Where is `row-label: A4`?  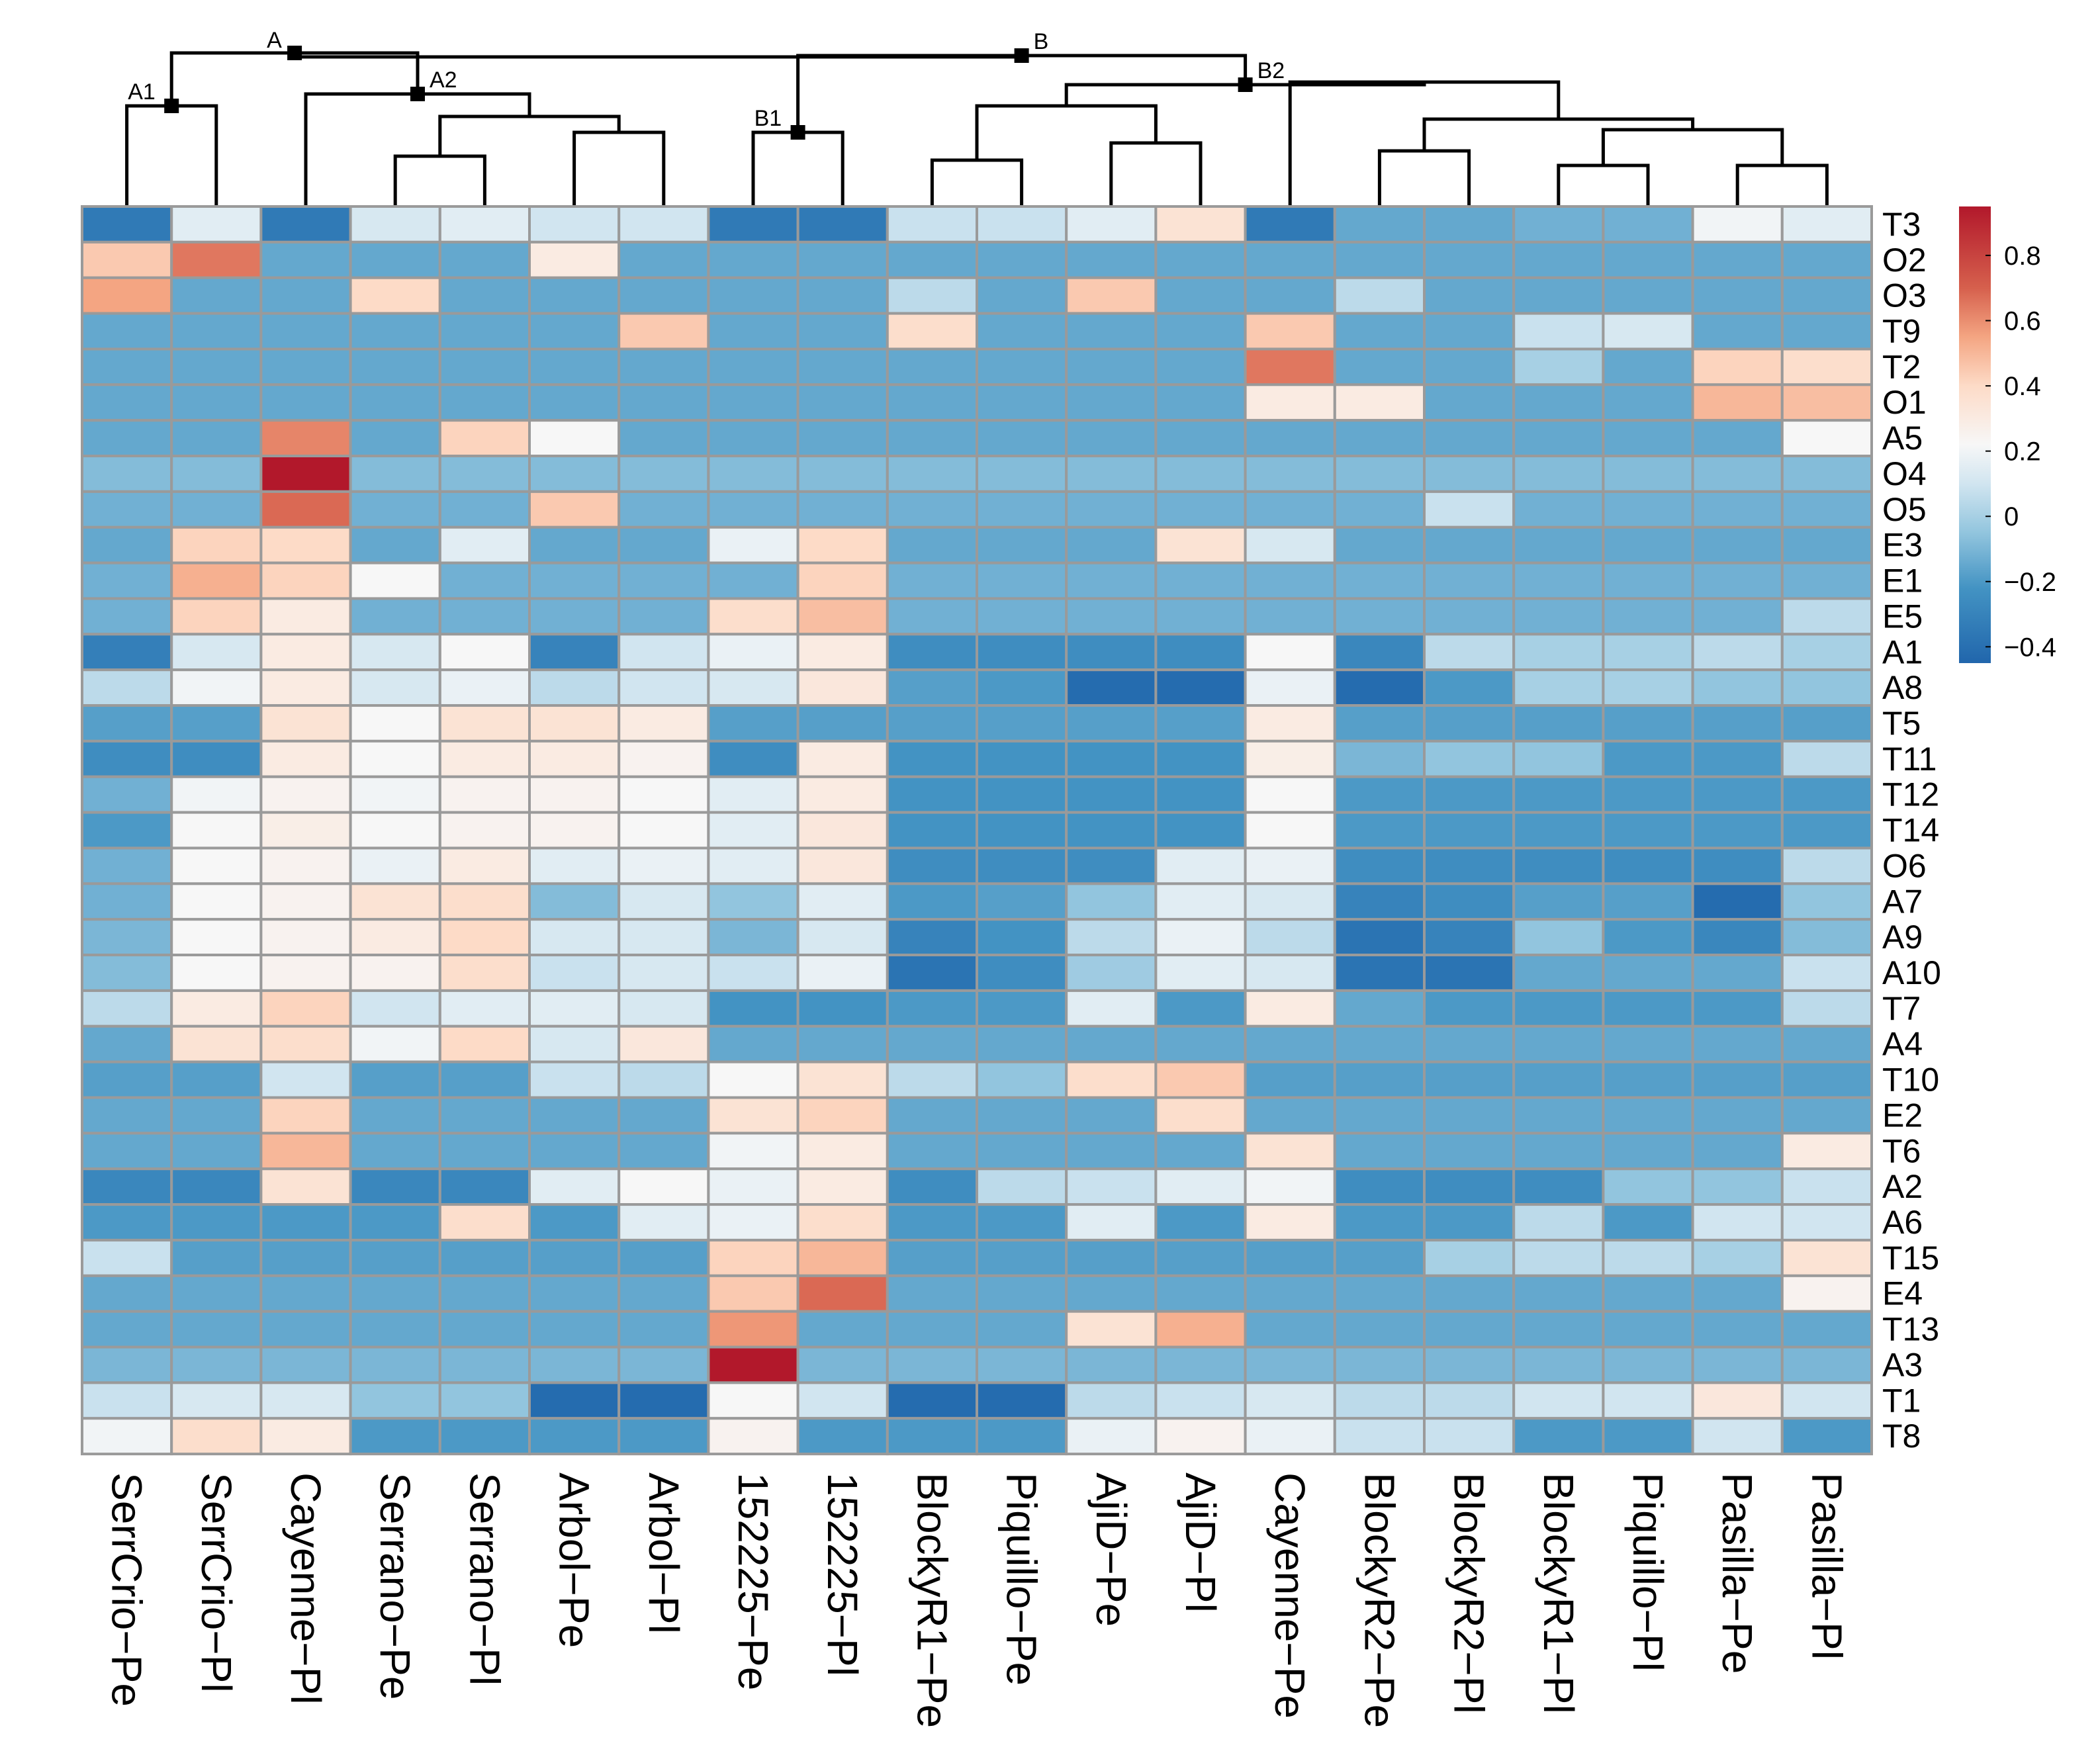
row-label: A4 is located at coordinates (1902, 1044).